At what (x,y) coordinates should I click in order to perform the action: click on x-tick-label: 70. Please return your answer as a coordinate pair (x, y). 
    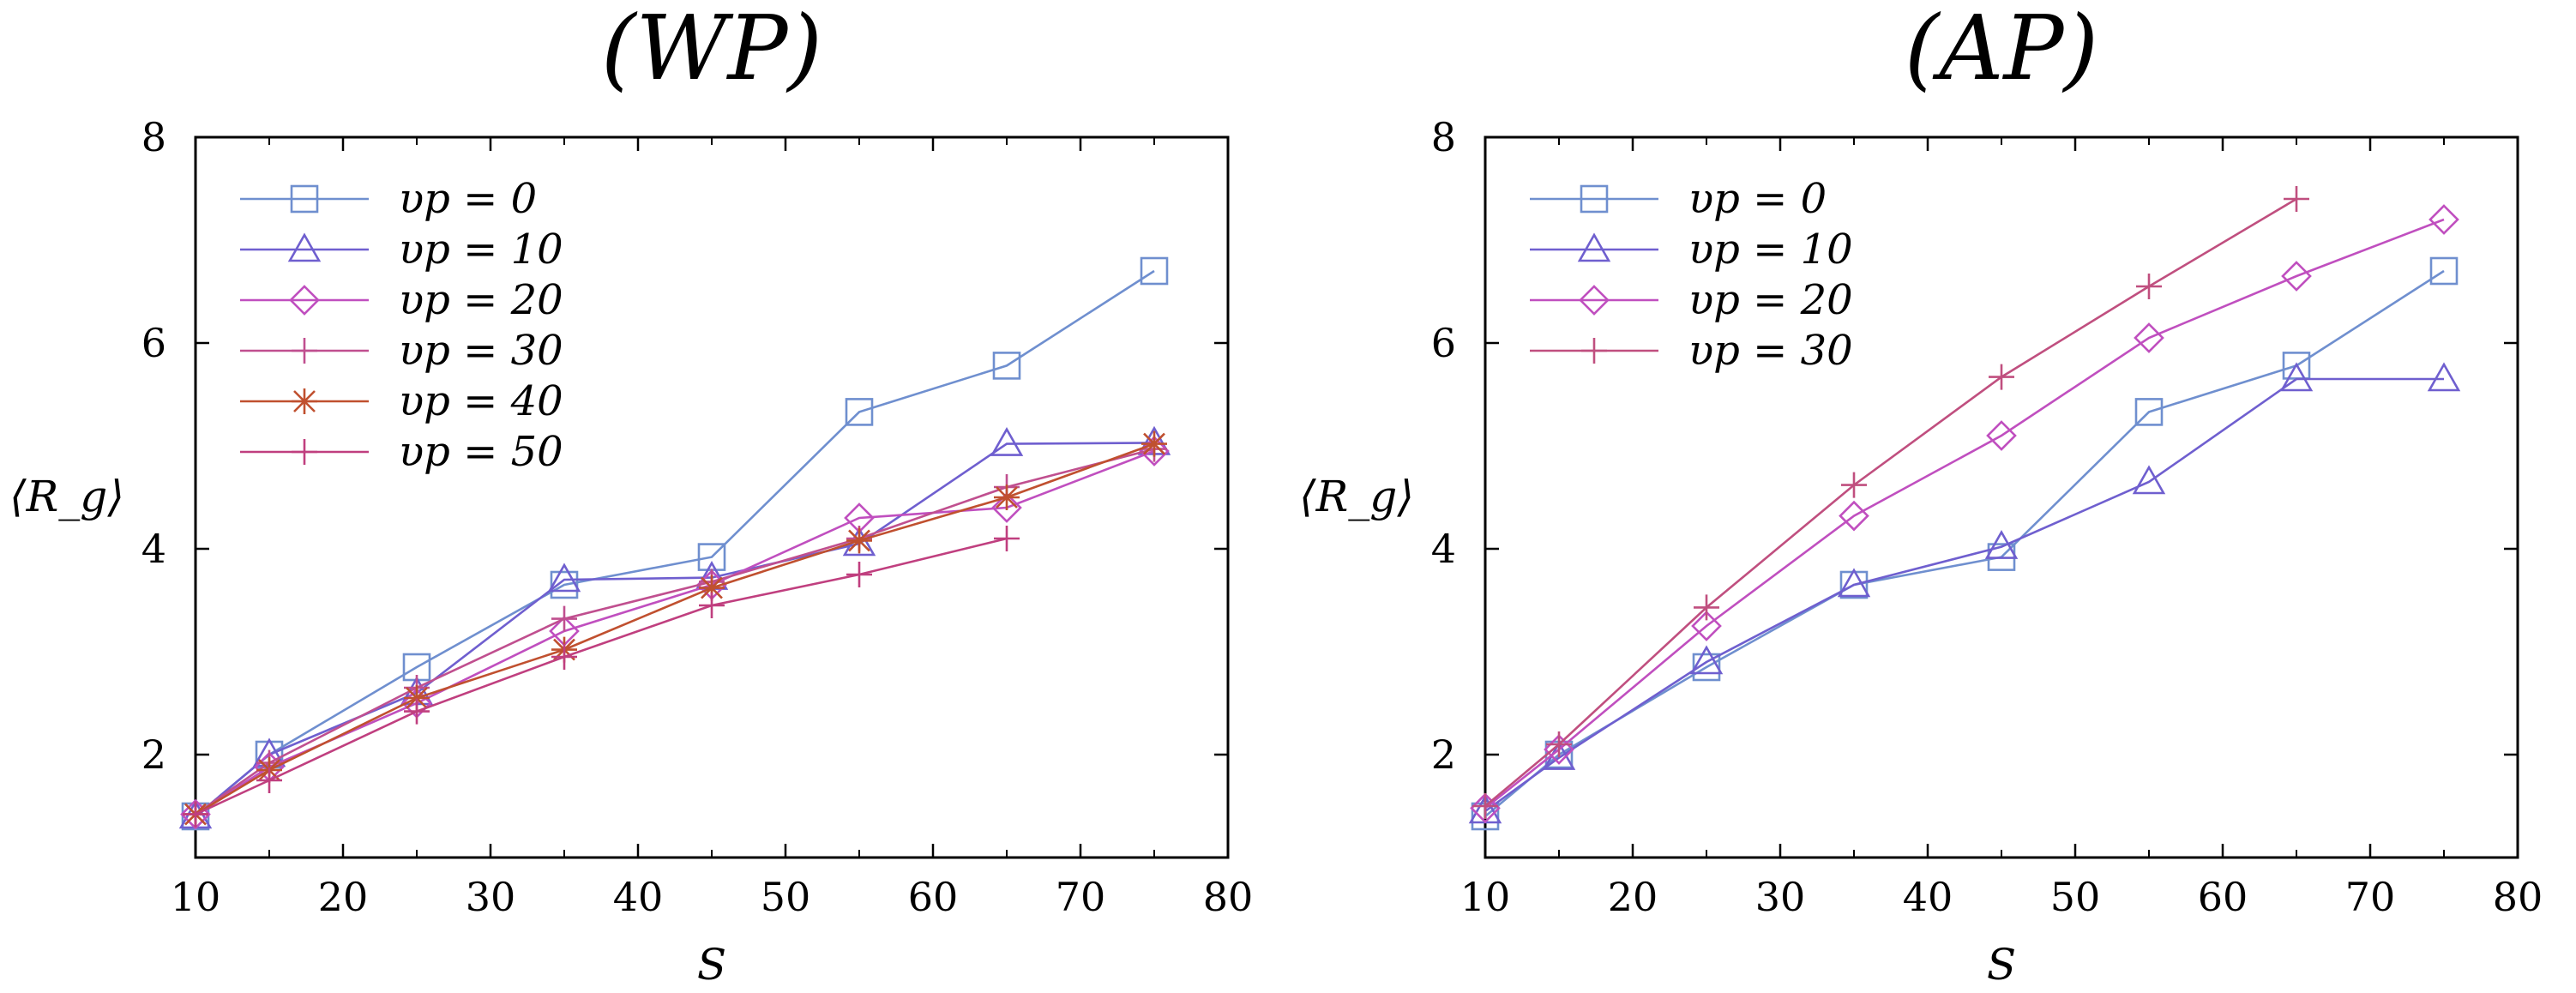
    Looking at the image, I should click on (2370, 897).